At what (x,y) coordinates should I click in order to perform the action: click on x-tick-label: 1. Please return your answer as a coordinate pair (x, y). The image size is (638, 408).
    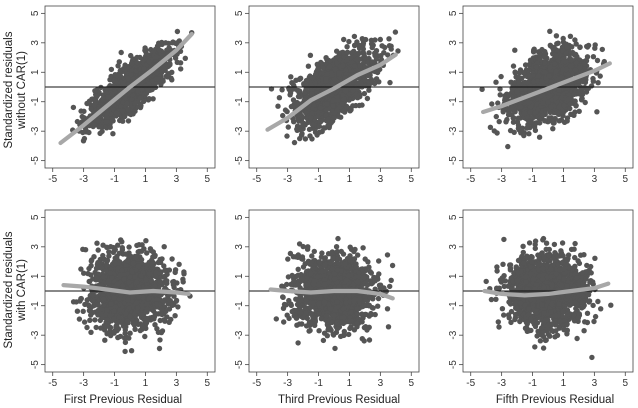
    Looking at the image, I should click on (146, 179).